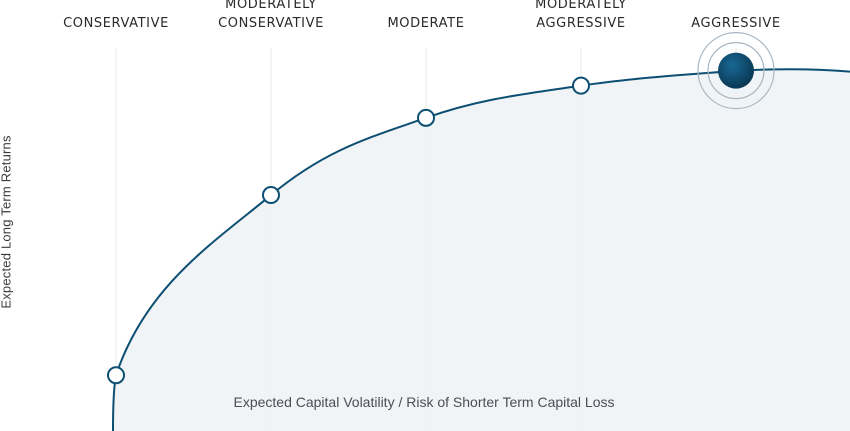 The width and height of the screenshot is (850, 431). What do you see at coordinates (271, 195) in the screenshot?
I see `point-moderately-conservative` at bounding box center [271, 195].